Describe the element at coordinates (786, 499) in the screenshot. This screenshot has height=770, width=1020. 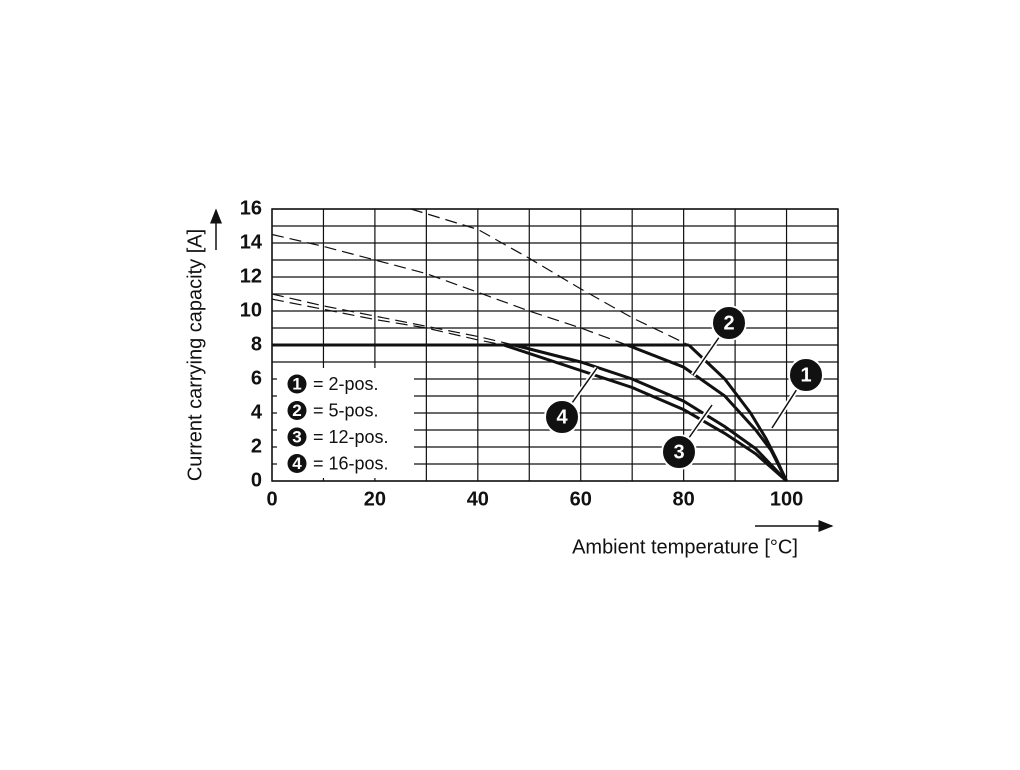
I see `x-tick-label: 100` at that location.